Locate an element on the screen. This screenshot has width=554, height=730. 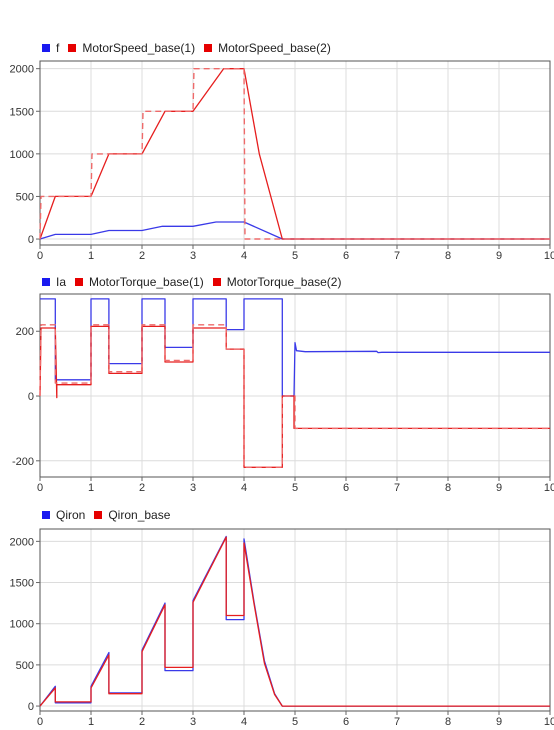
legend-item-ia: Ia is located at coordinates (54, 282).